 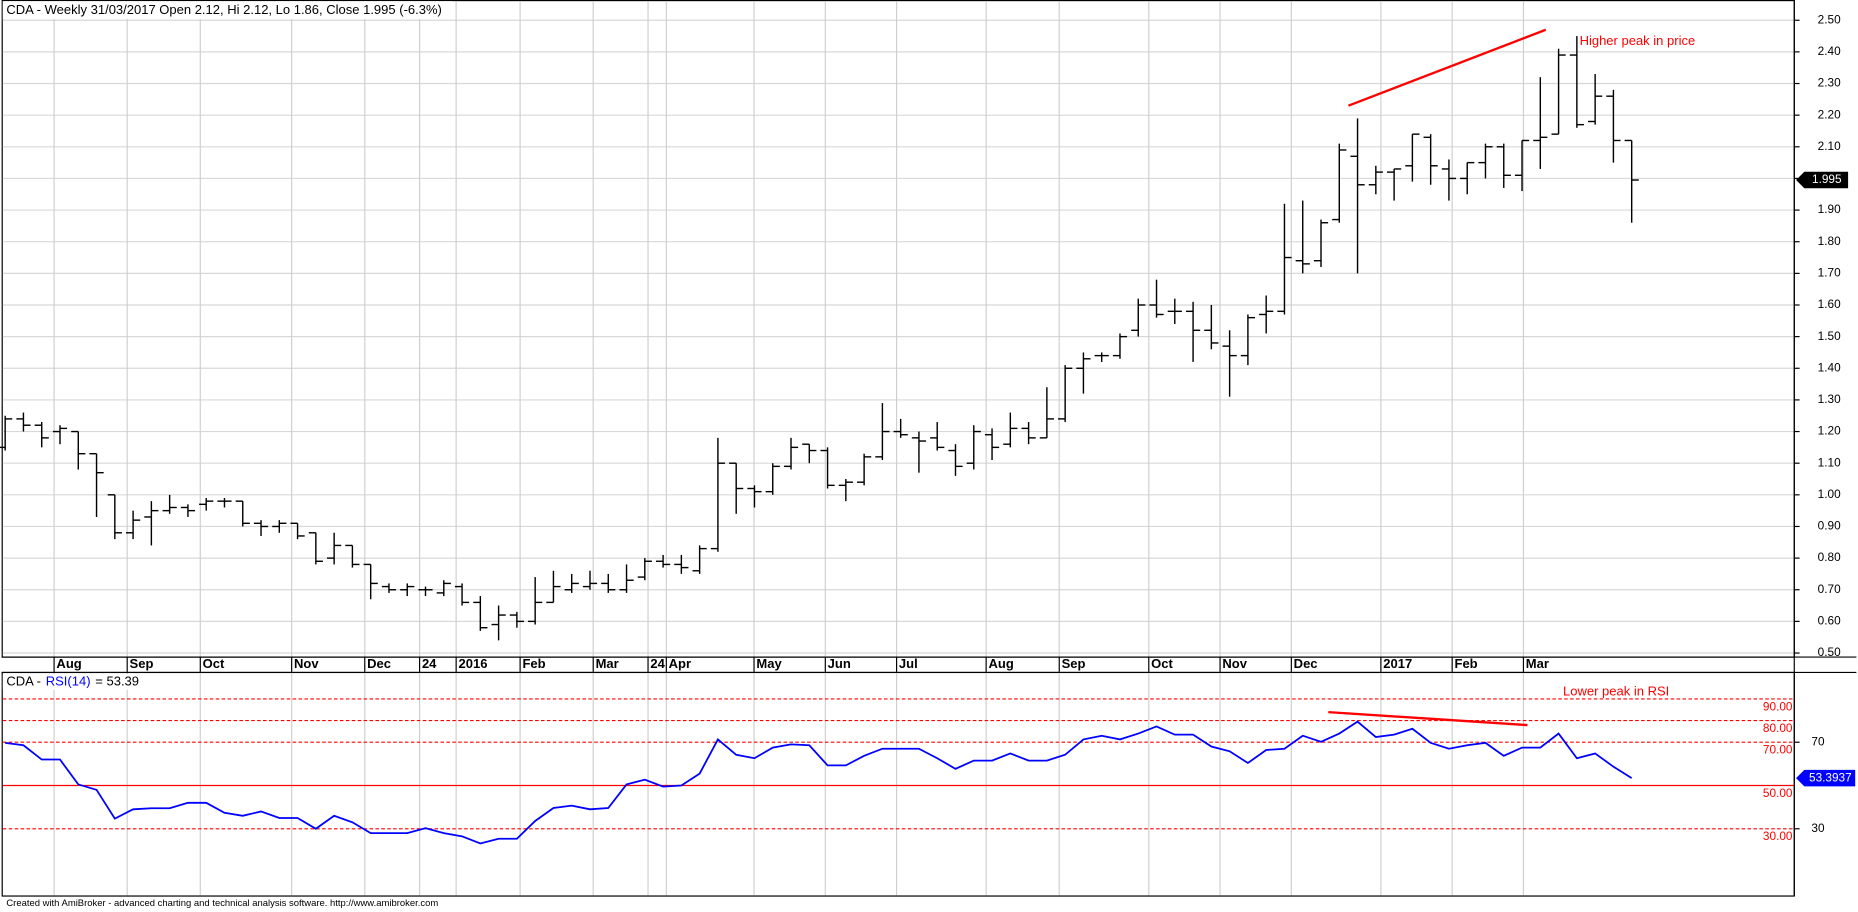 I want to click on y-tick-label: 1.20, so click(x=1829, y=431).